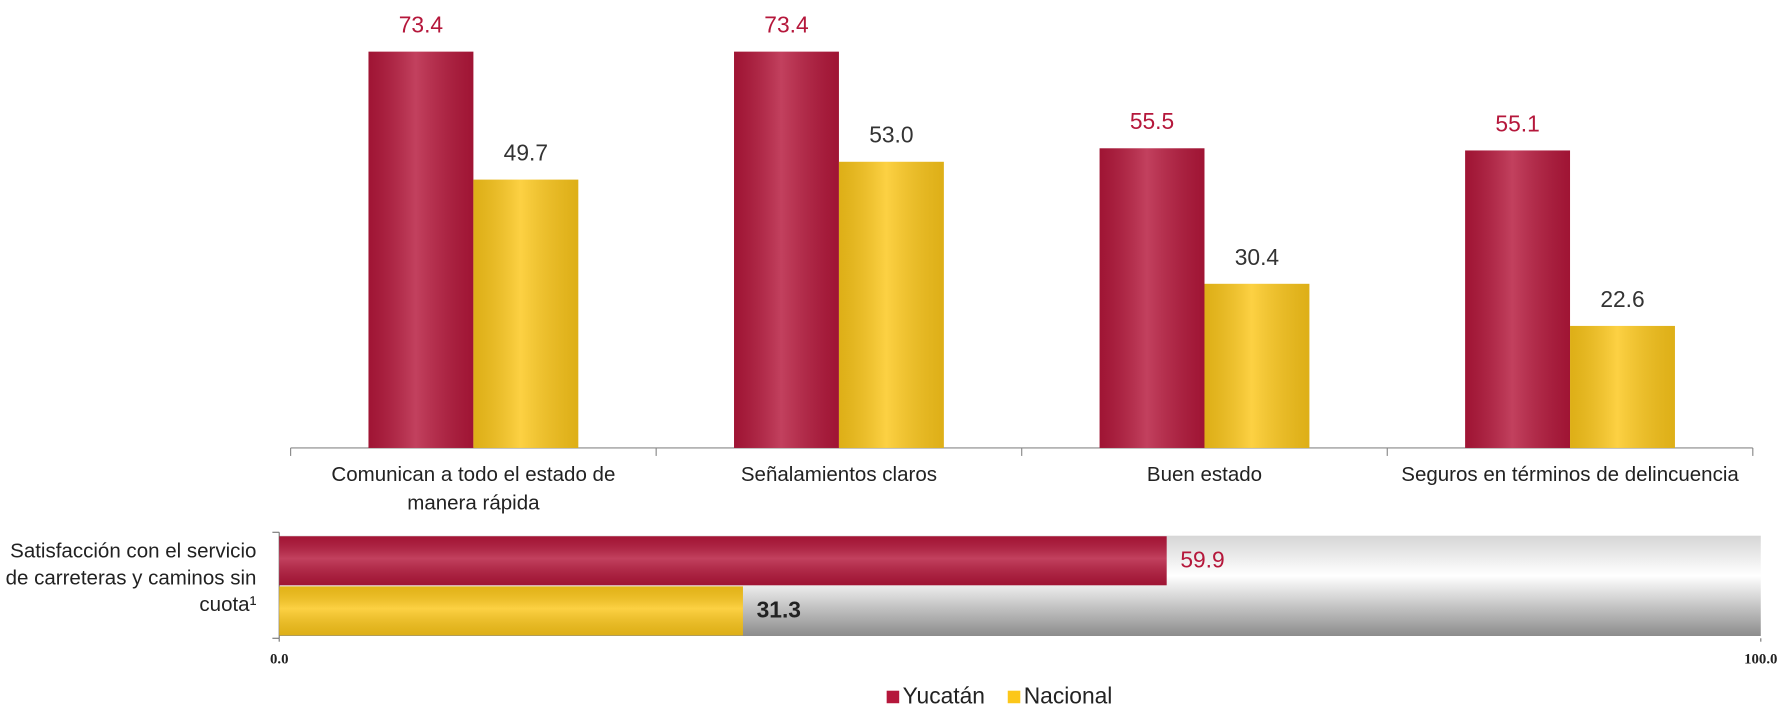 This screenshot has height=709, width=1787. Describe the element at coordinates (526, 153) in the screenshot. I see `value-label: 49.7` at that location.